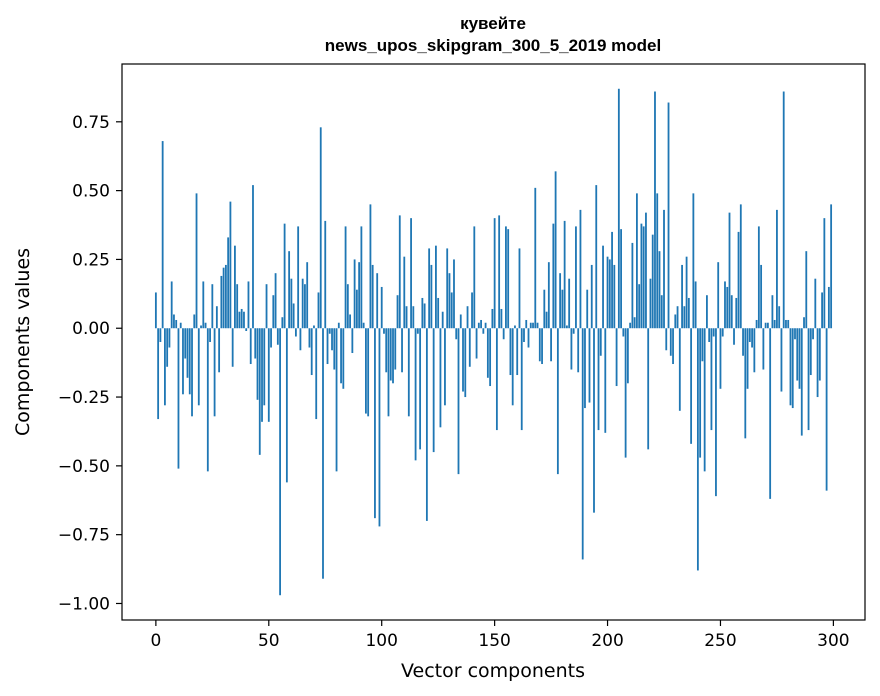 The width and height of the screenshot is (880, 696). I want to click on y-tick-label: −1.00, so click(84, 604).